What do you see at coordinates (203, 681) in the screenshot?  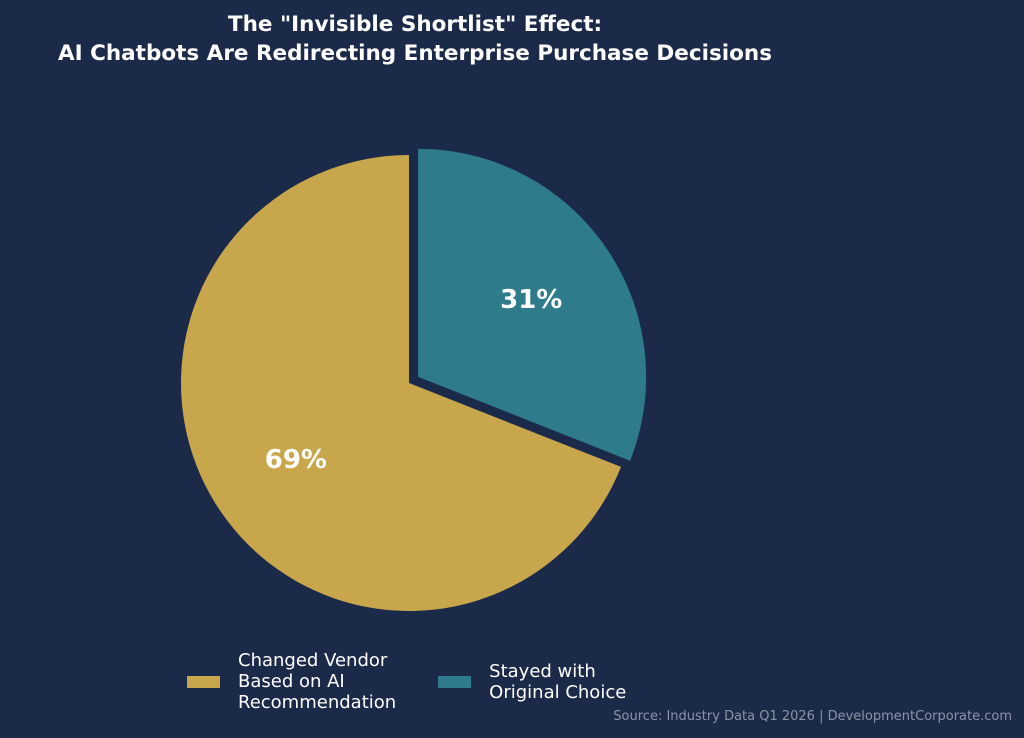 I see `legend-swatch-changed-vendor` at bounding box center [203, 681].